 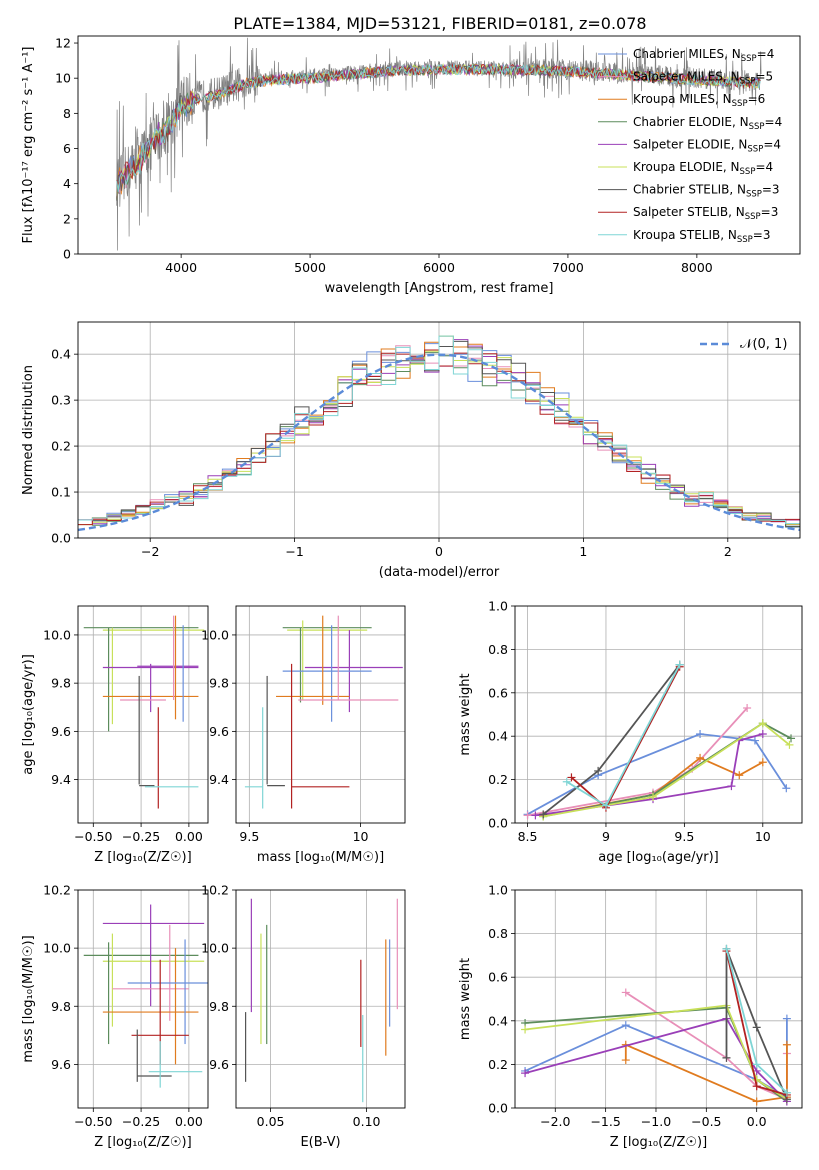 I want to click on y-tick-label: 10.2, so click(x=215, y=890).